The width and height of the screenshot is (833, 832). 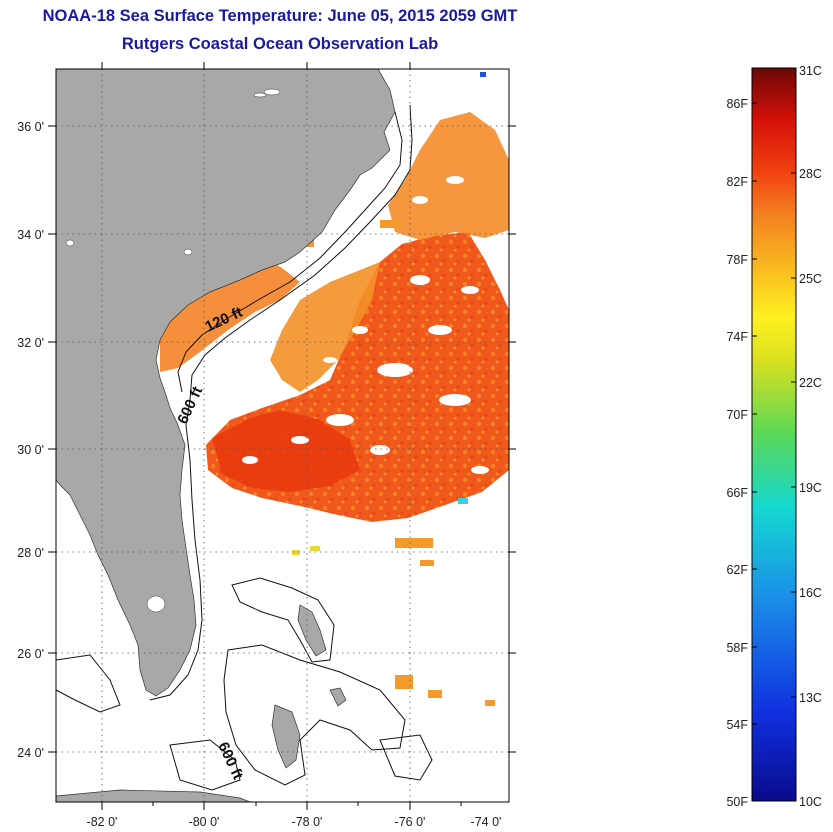 What do you see at coordinates (30, 343) in the screenshot?
I see `lat-label: 32 0'` at bounding box center [30, 343].